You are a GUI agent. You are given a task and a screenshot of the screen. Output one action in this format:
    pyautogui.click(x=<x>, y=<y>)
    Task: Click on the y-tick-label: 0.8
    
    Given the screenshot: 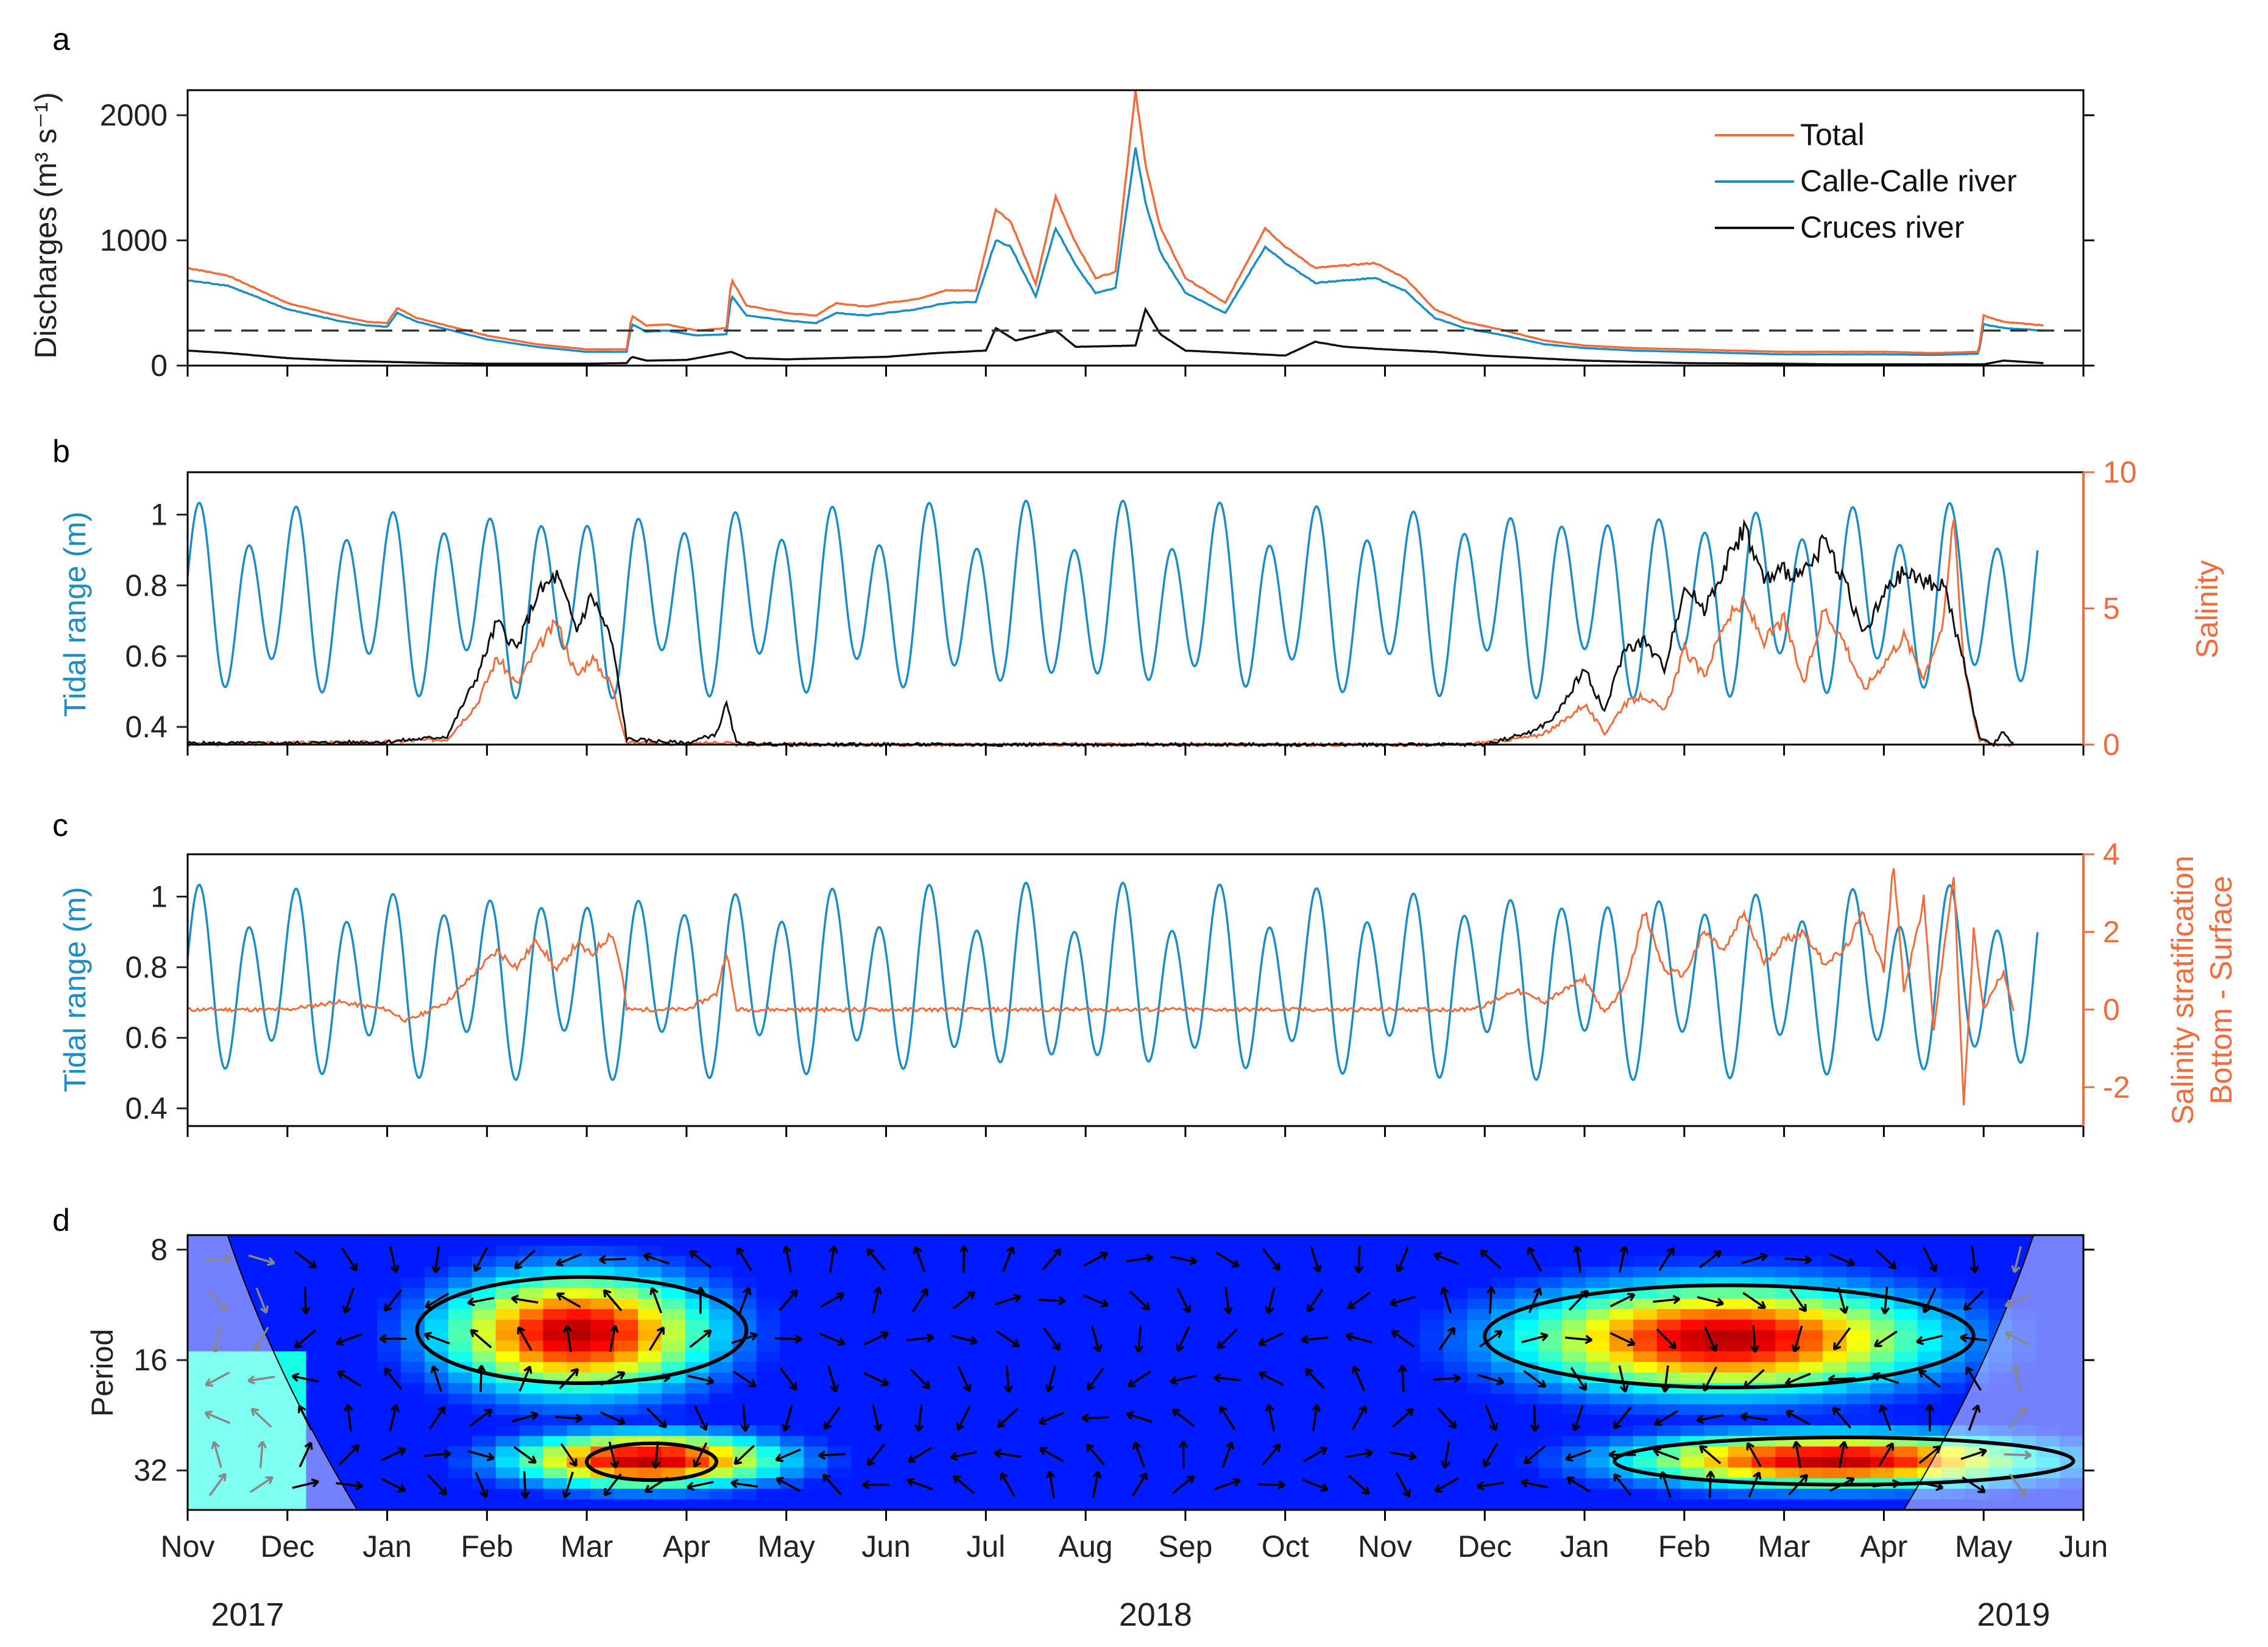 What is the action you would take?
    pyautogui.click(x=146, y=585)
    